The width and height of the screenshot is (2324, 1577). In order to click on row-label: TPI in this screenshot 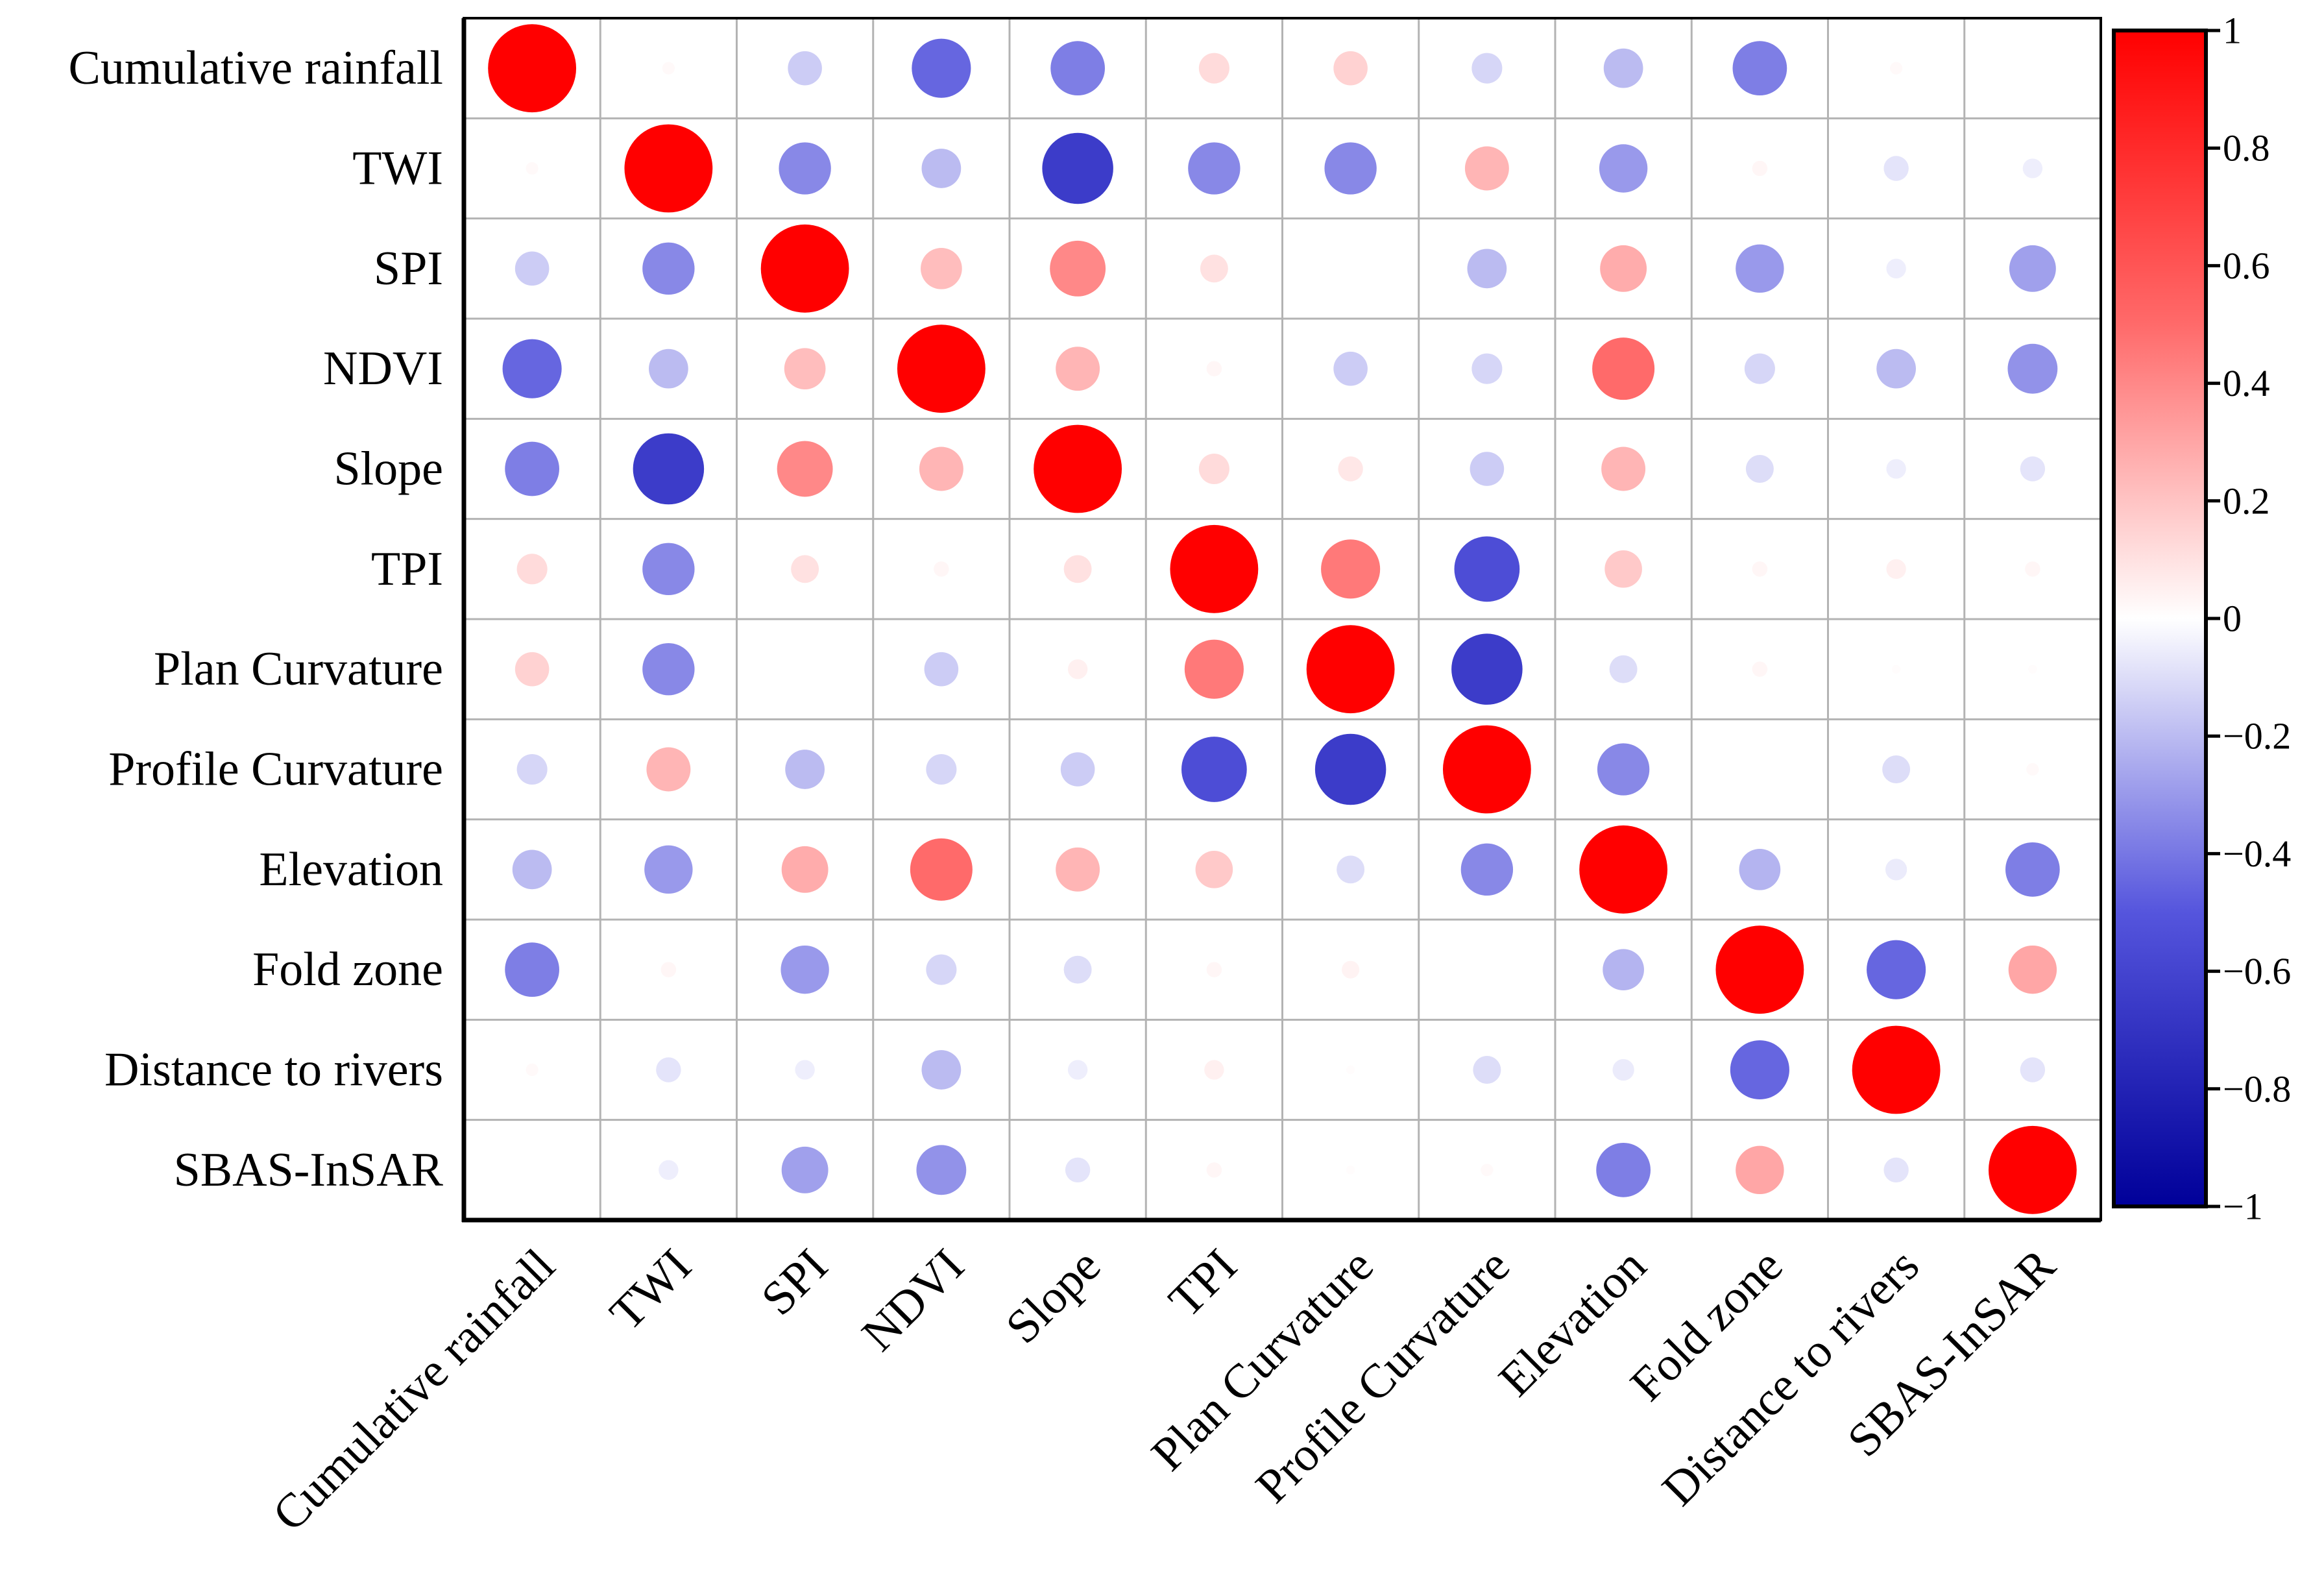, I will do `click(407, 569)`.